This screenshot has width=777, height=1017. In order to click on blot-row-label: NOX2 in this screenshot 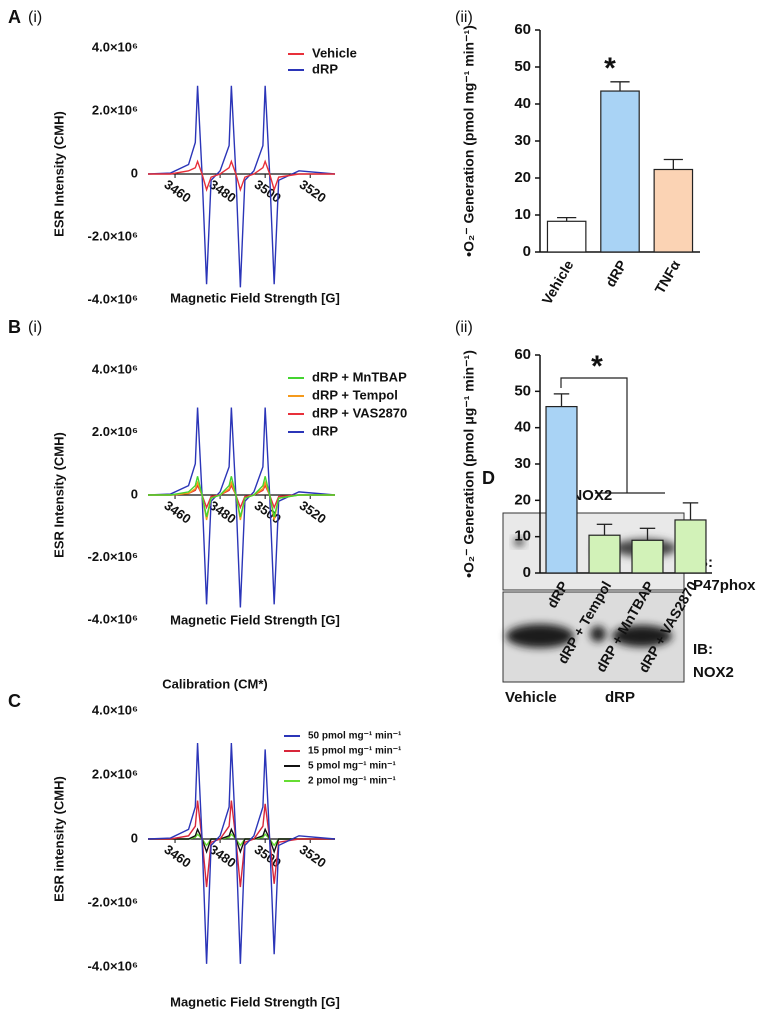, I will do `click(713, 672)`.